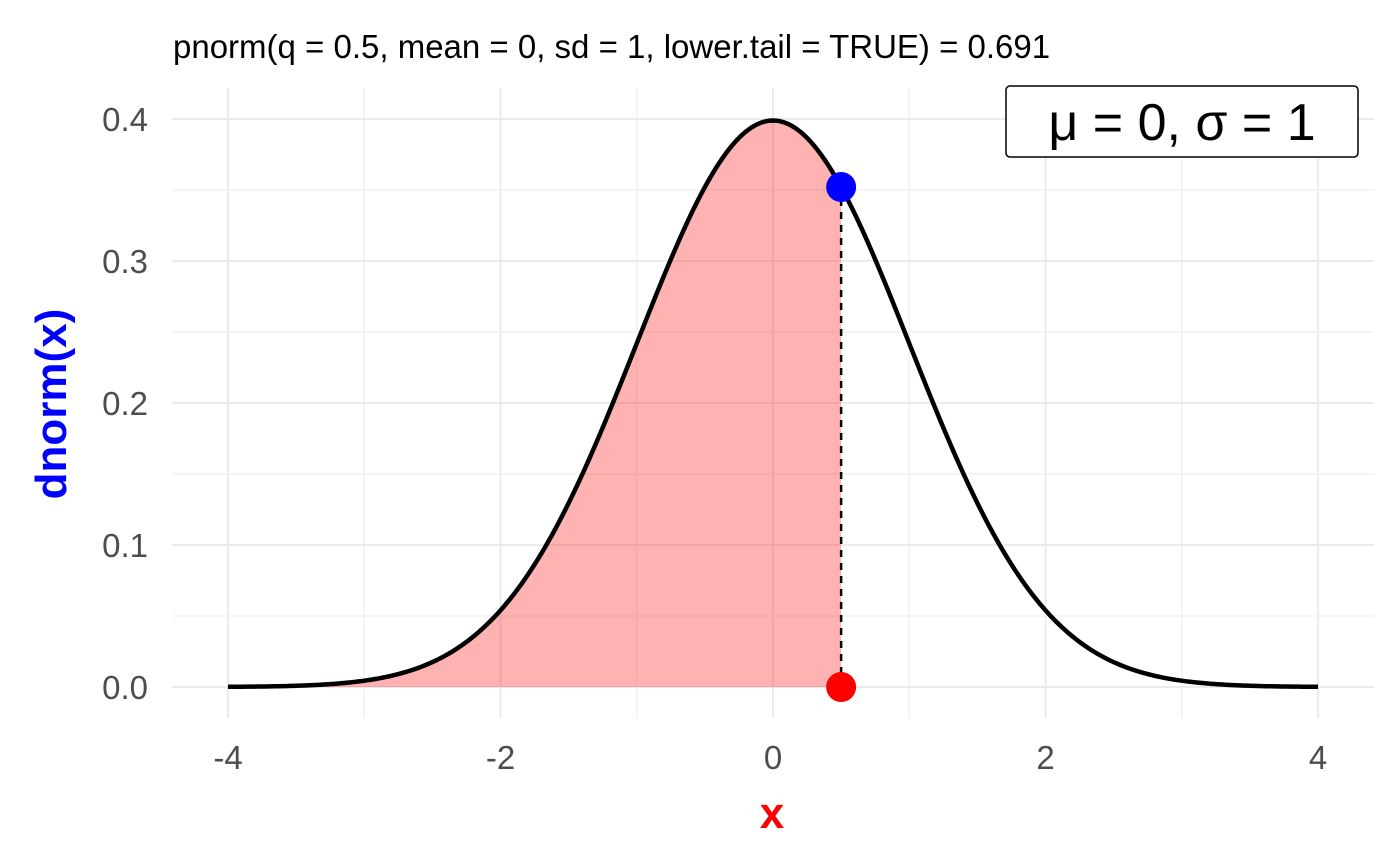 The height and width of the screenshot is (866, 1400). Describe the element at coordinates (227, 757) in the screenshot. I see `x-tick-label: -4` at that location.